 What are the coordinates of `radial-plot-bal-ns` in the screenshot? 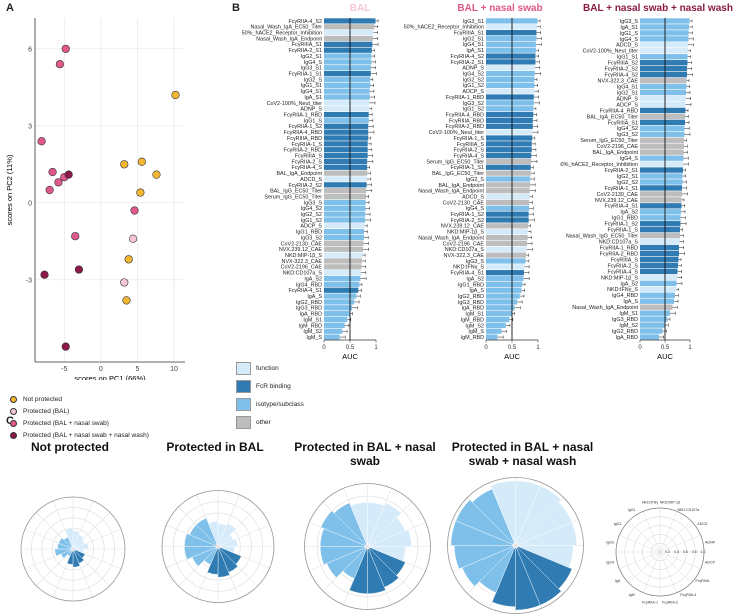 It's located at (367, 546).